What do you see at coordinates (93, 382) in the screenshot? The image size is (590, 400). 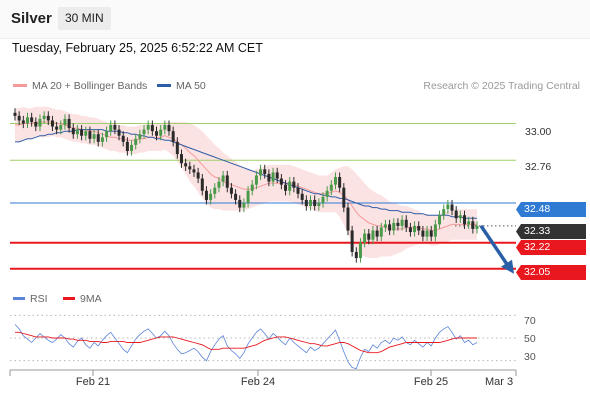 I see `x-label-feb21: Feb 21` at bounding box center [93, 382].